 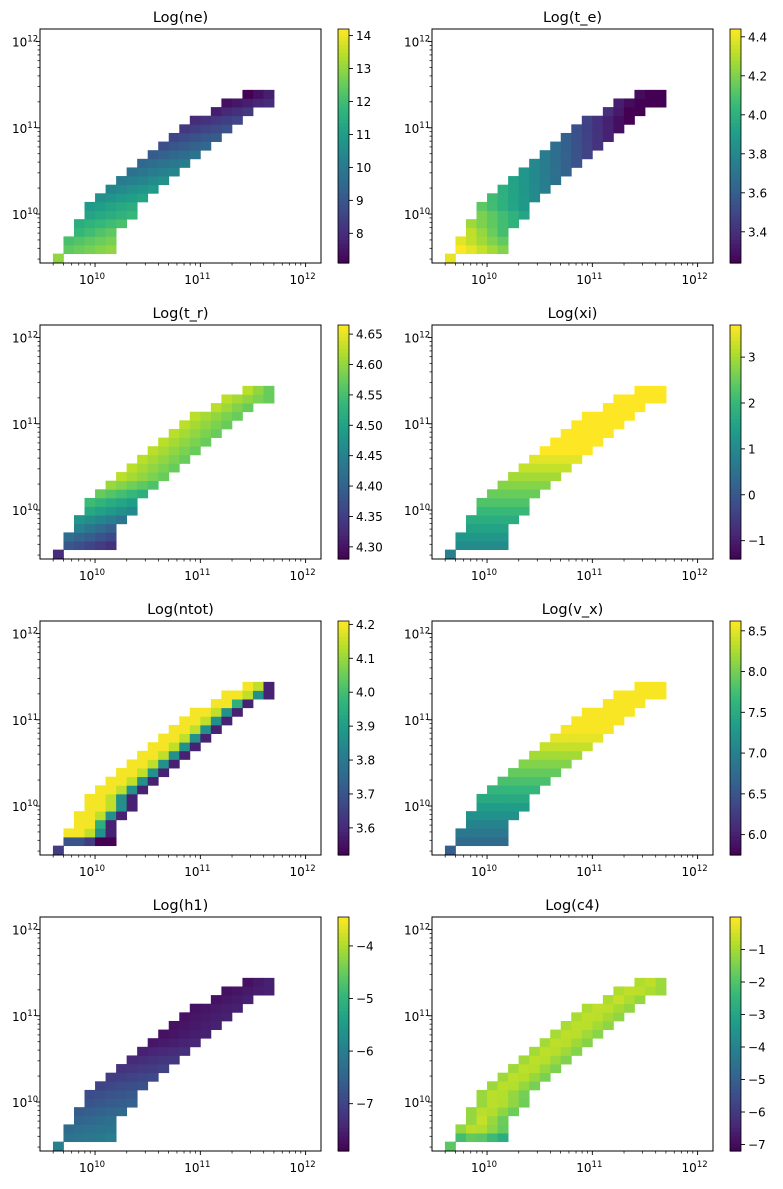 What do you see at coordinates (757, 1113) in the screenshot?
I see `colorbar-tick-label: −6` at bounding box center [757, 1113].